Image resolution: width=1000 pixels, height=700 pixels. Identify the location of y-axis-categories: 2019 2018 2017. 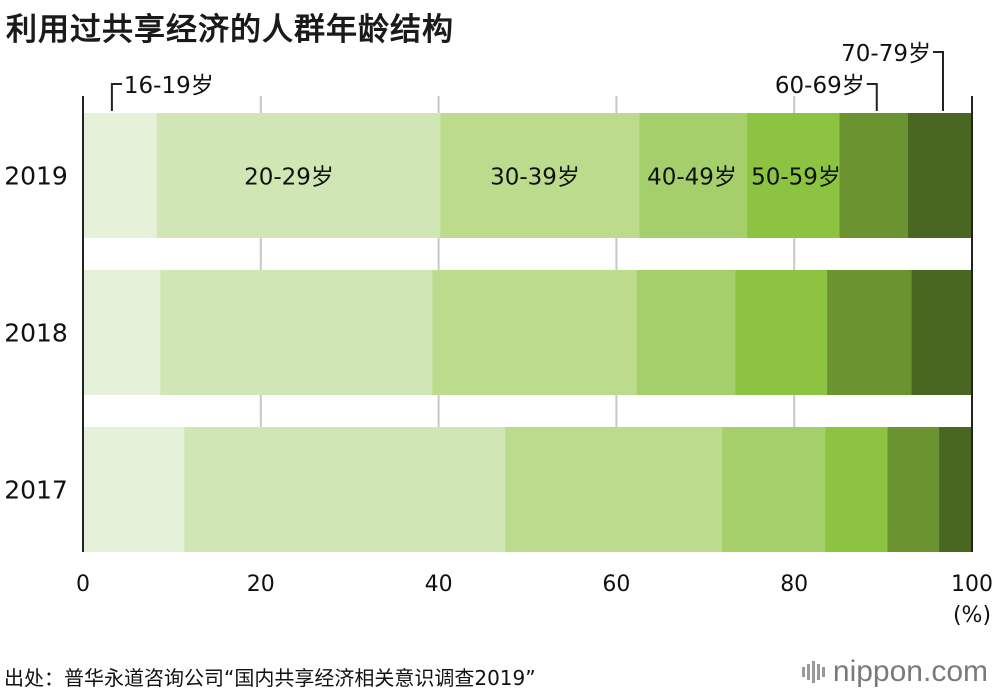
(36, 333).